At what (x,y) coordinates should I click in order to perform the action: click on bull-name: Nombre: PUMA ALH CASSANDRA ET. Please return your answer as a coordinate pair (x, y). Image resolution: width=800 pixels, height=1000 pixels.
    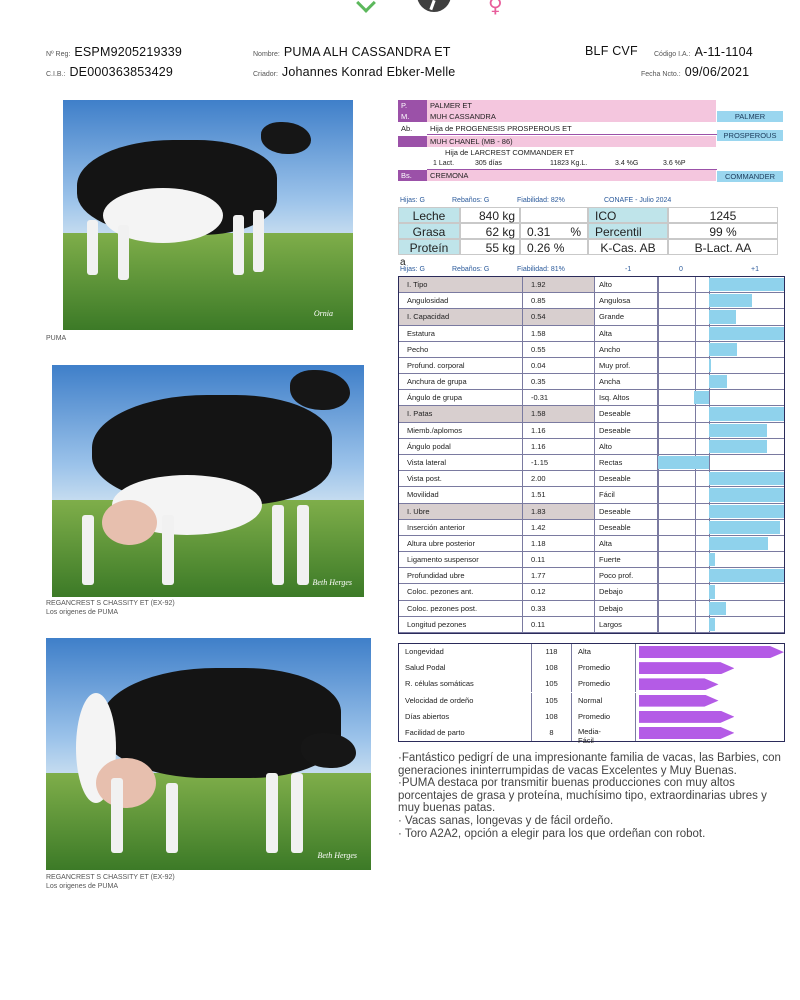
    Looking at the image, I should click on (352, 52).